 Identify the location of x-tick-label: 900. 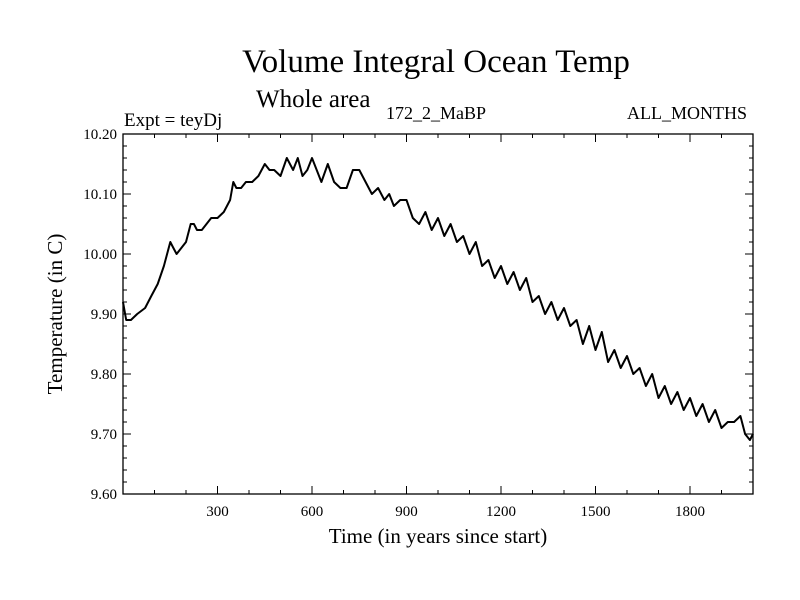
(406, 512).